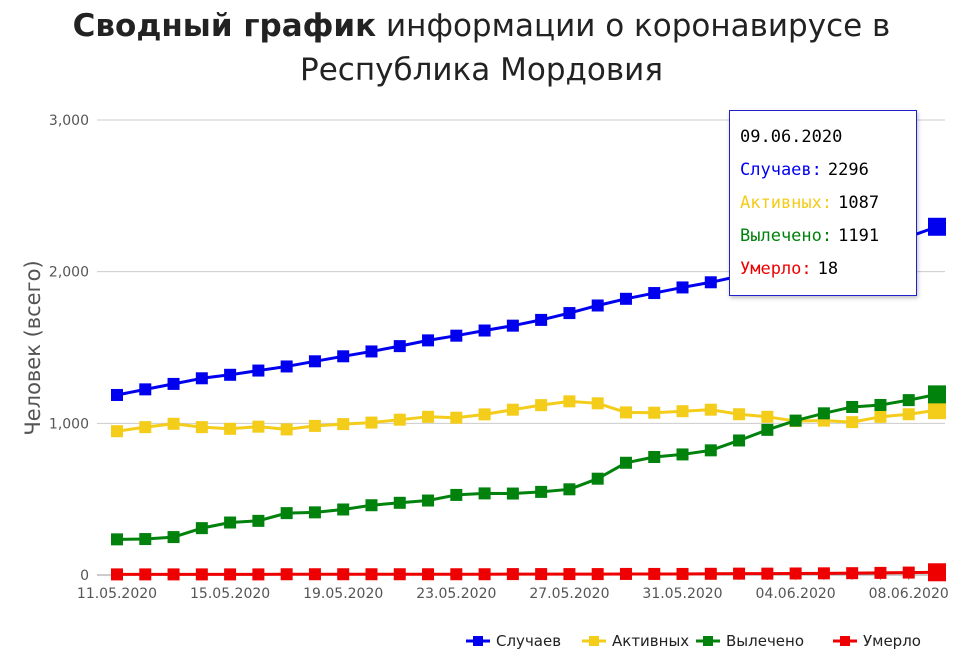  Describe the element at coordinates (635, 641) in the screenshot. I see `legend-item-active: Активных` at that location.